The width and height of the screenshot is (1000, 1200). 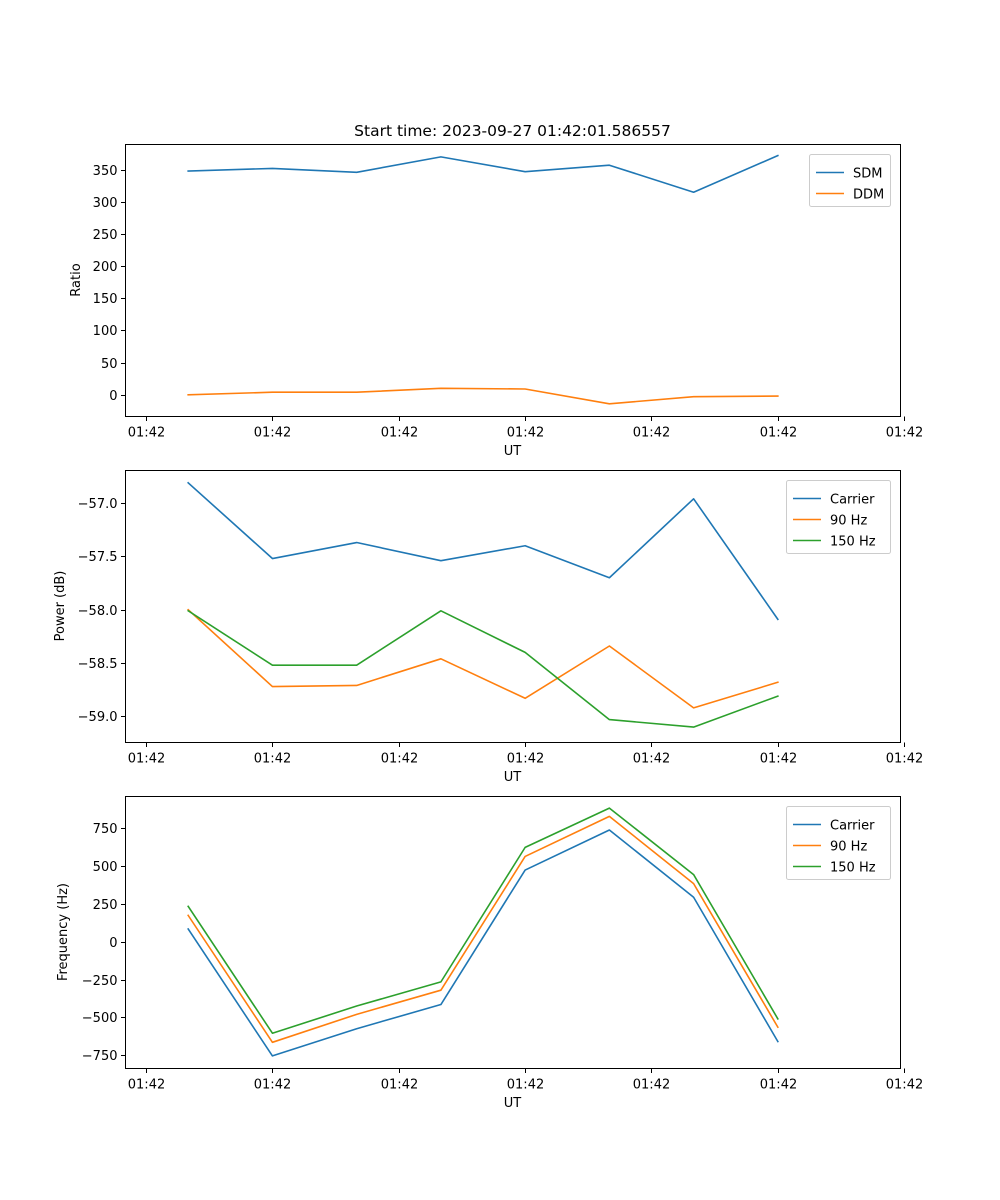 I want to click on frequency-y-tick-label: 500, so click(x=105, y=867).